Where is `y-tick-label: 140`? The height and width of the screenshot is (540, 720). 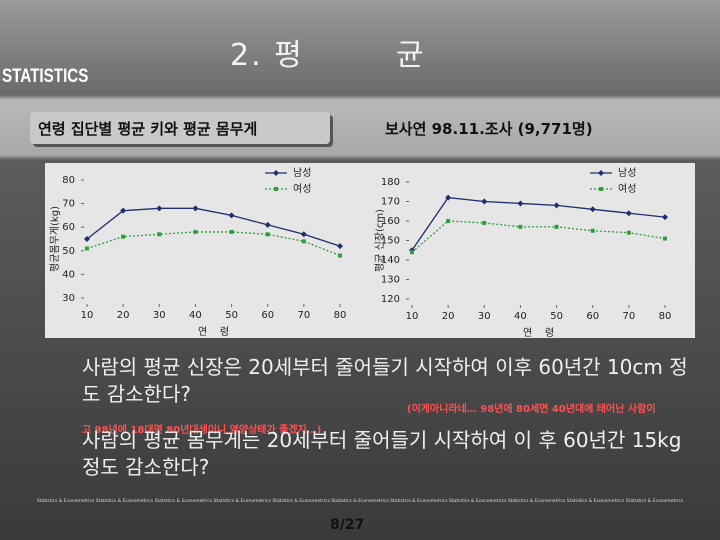 y-tick-label: 140 is located at coordinates (390, 260).